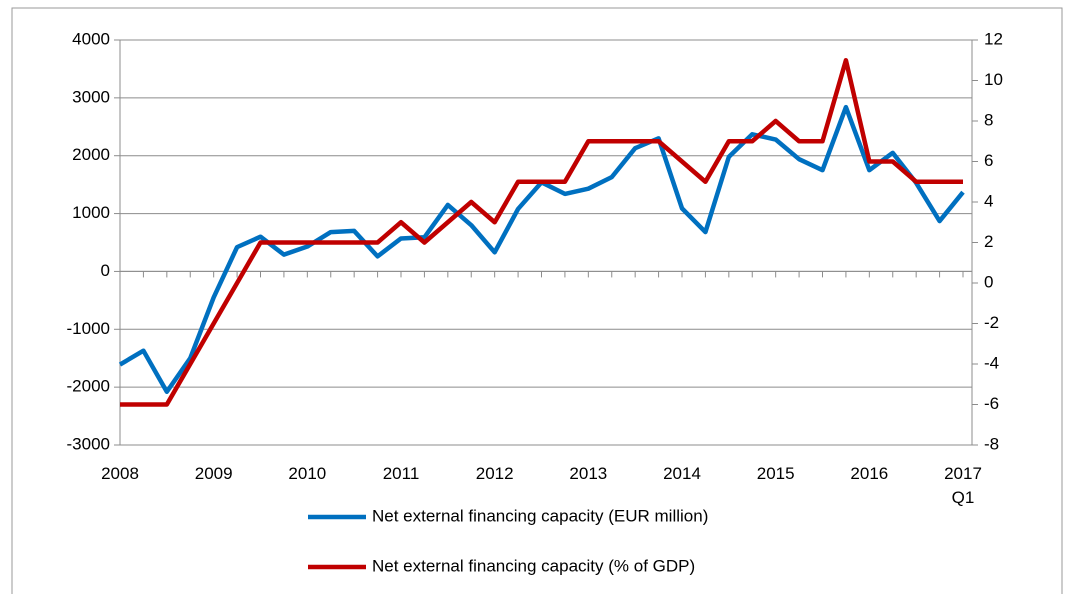 The image size is (1070, 594). Describe the element at coordinates (993, 38) in the screenshot. I see `y2-tick-label: 12` at that location.